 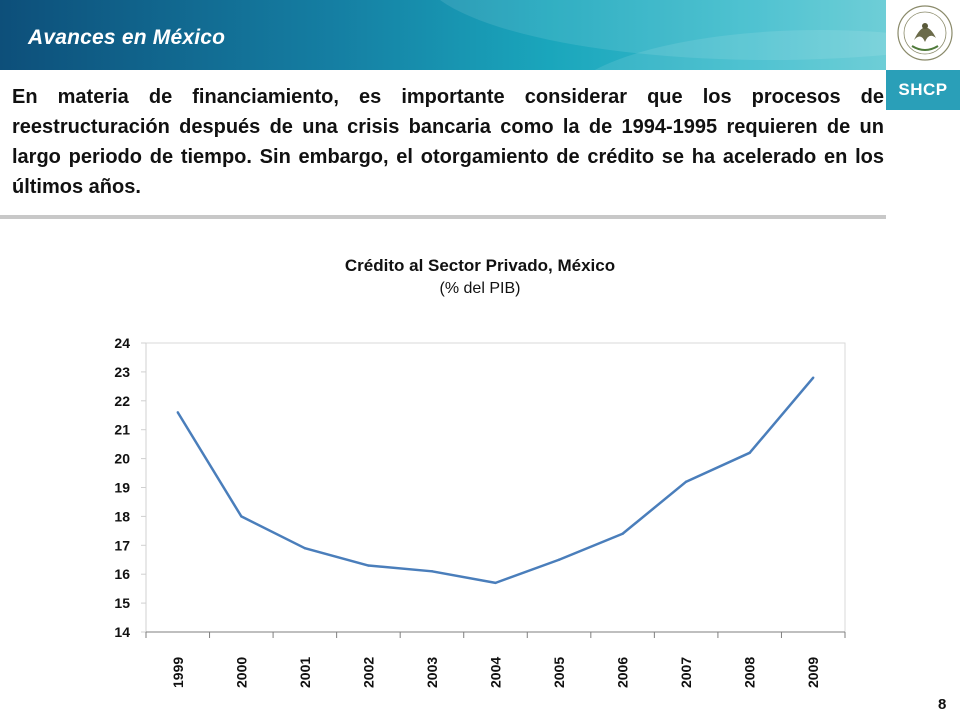 I want to click on y-tick-label: 18, so click(x=122, y=516).